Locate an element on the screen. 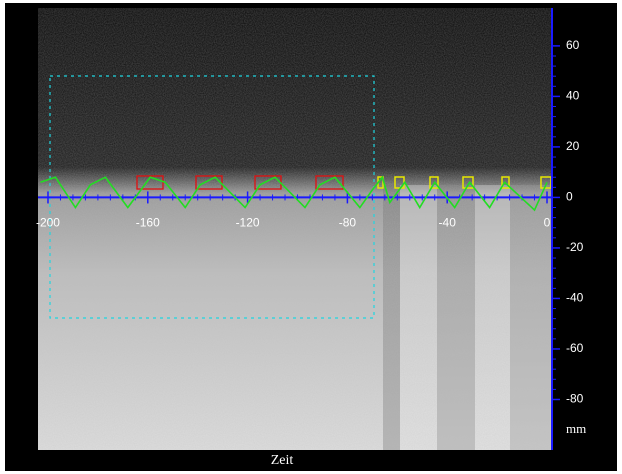 The width and height of the screenshot is (622, 474). y-tick-label: 20 is located at coordinates (573, 146).